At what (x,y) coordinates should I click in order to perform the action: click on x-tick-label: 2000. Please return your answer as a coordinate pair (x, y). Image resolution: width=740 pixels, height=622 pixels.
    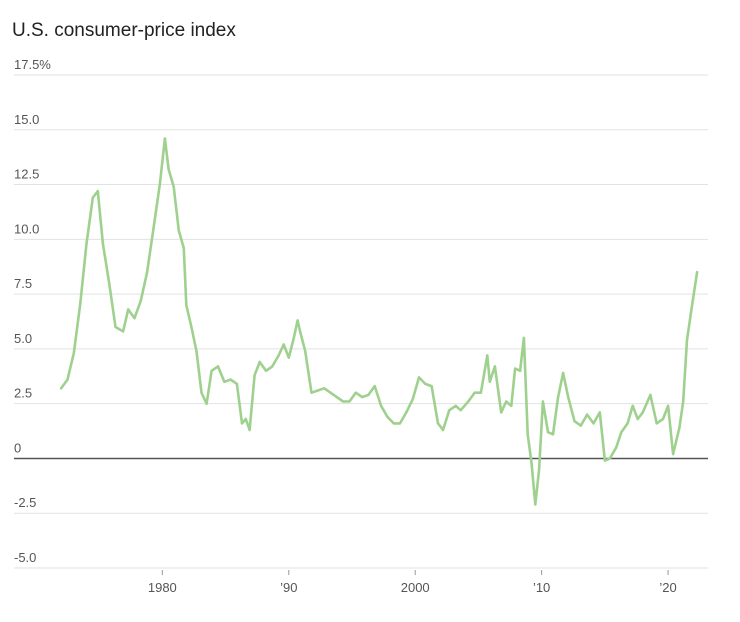
    Looking at the image, I should click on (415, 587).